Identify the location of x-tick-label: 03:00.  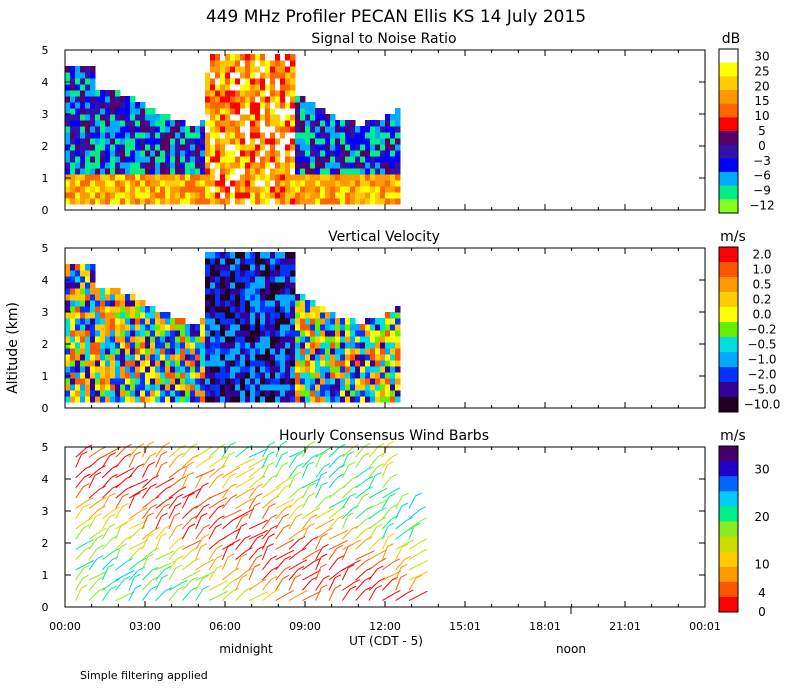
(145, 626).